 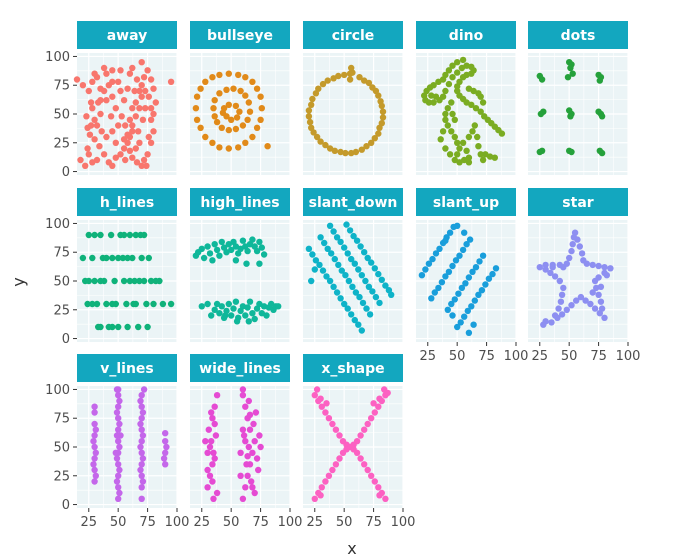 I want to click on y-tick-label: 75, so click(x=61, y=419).